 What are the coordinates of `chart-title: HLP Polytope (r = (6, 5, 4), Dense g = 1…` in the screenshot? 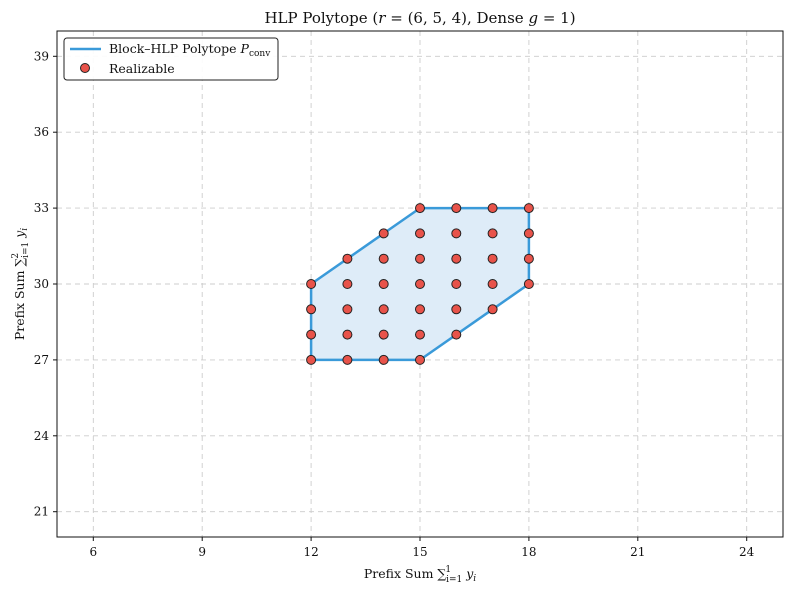 It's located at (419, 18).